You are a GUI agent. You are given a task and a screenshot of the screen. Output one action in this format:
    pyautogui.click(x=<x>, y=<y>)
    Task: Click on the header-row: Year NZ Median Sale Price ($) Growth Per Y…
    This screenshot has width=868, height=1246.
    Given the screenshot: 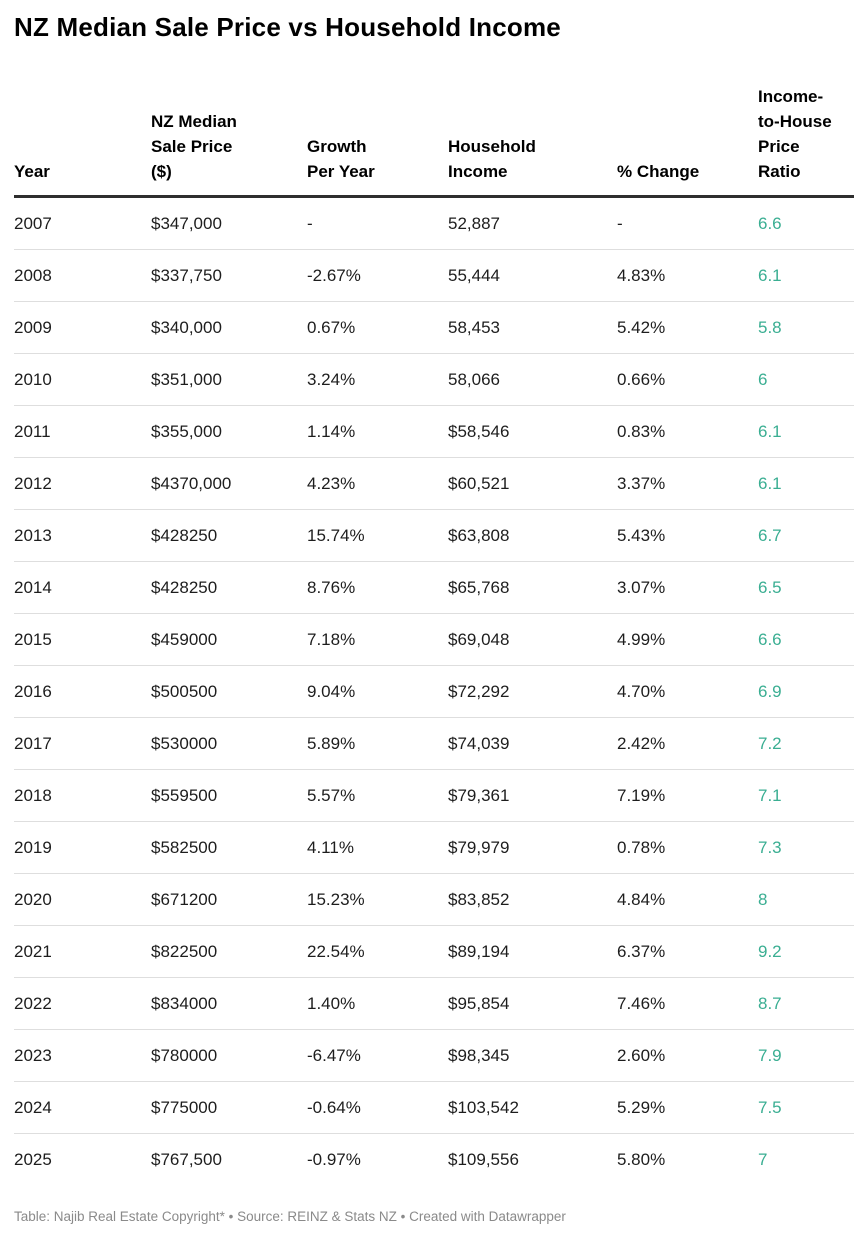 What is the action you would take?
    pyautogui.click(x=434, y=141)
    